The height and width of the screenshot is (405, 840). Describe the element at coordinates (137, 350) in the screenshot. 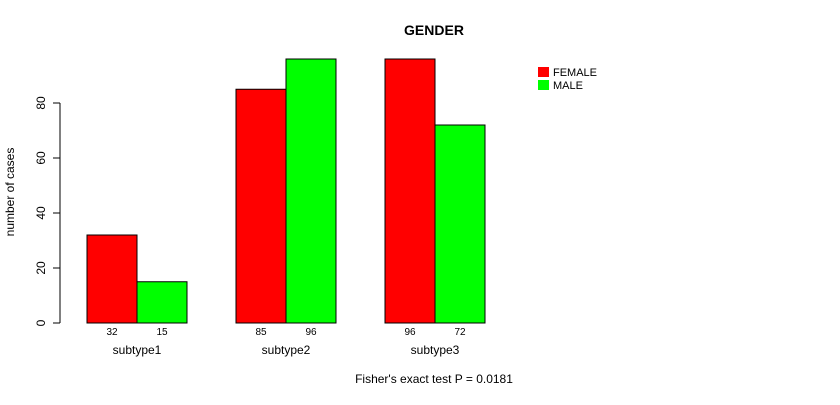

I see `category-label: subtype1` at that location.